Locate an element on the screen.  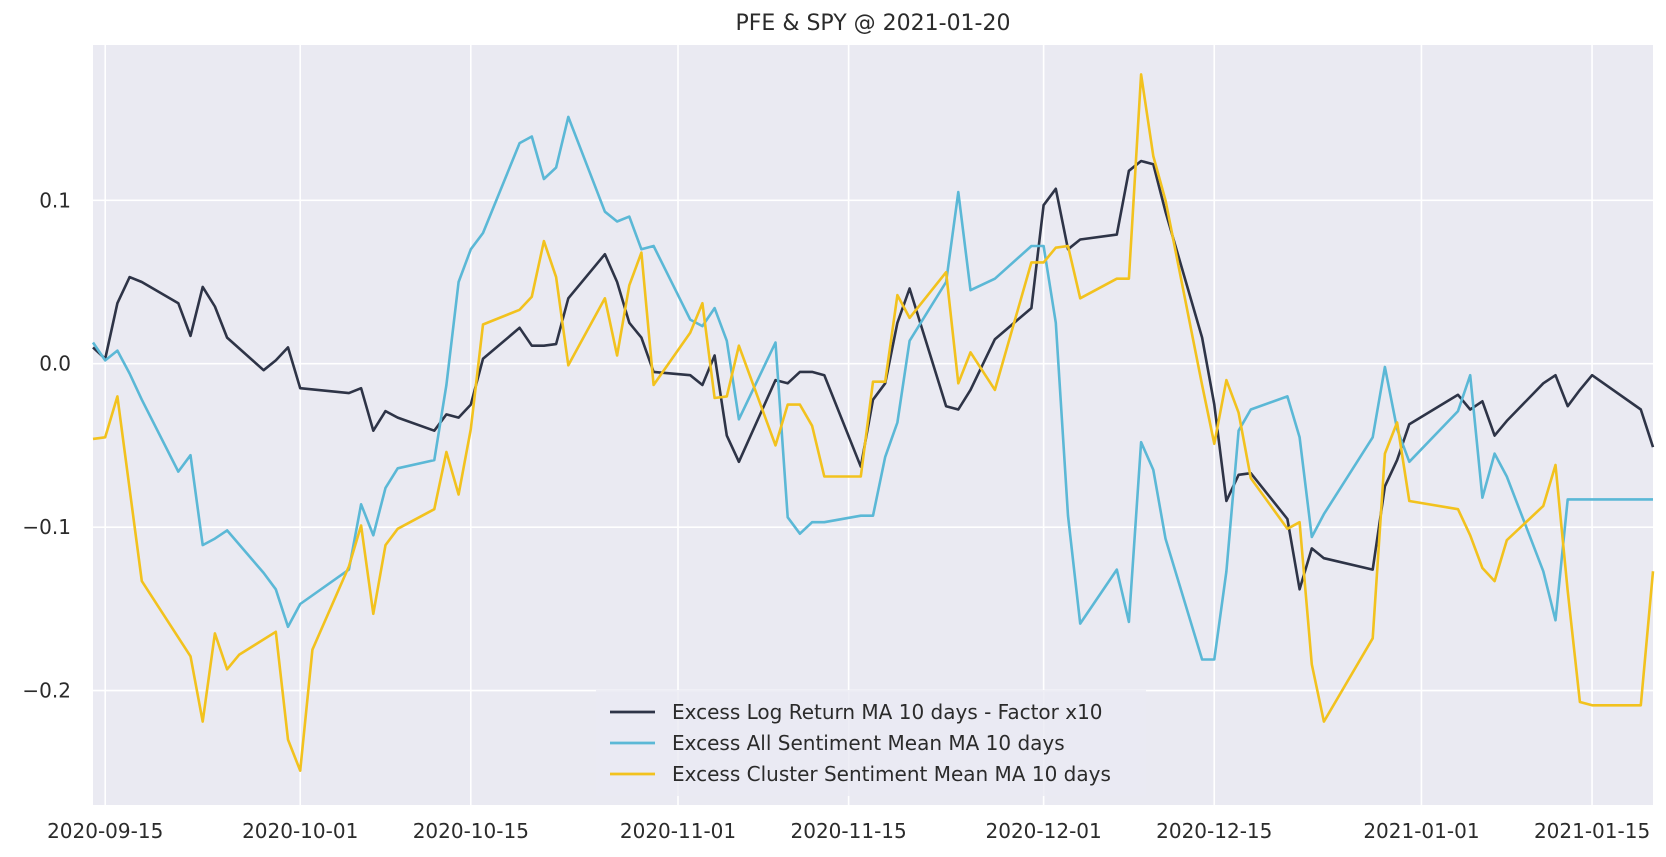
legend-label-2: Excess All Sentiment Mean MA 10 days is located at coordinates (868, 743).